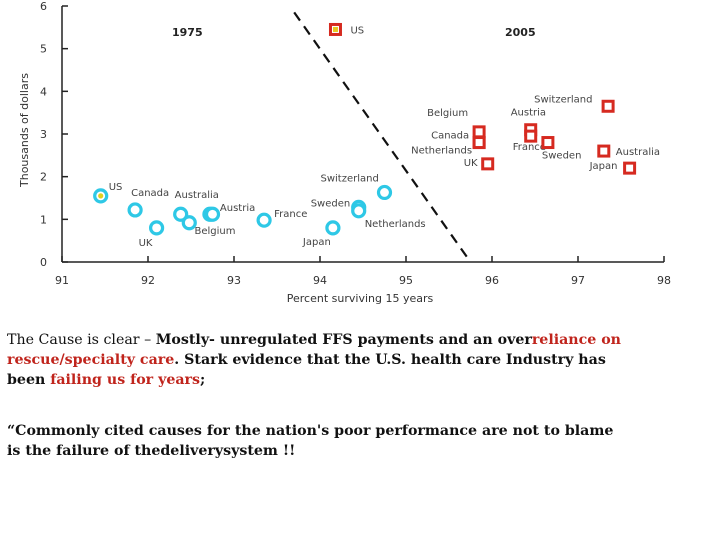 The image size is (720, 540). What do you see at coordinates (91, 360) in the screenshot?
I see `caption-red: rescue/specialty care` at bounding box center [91, 360].